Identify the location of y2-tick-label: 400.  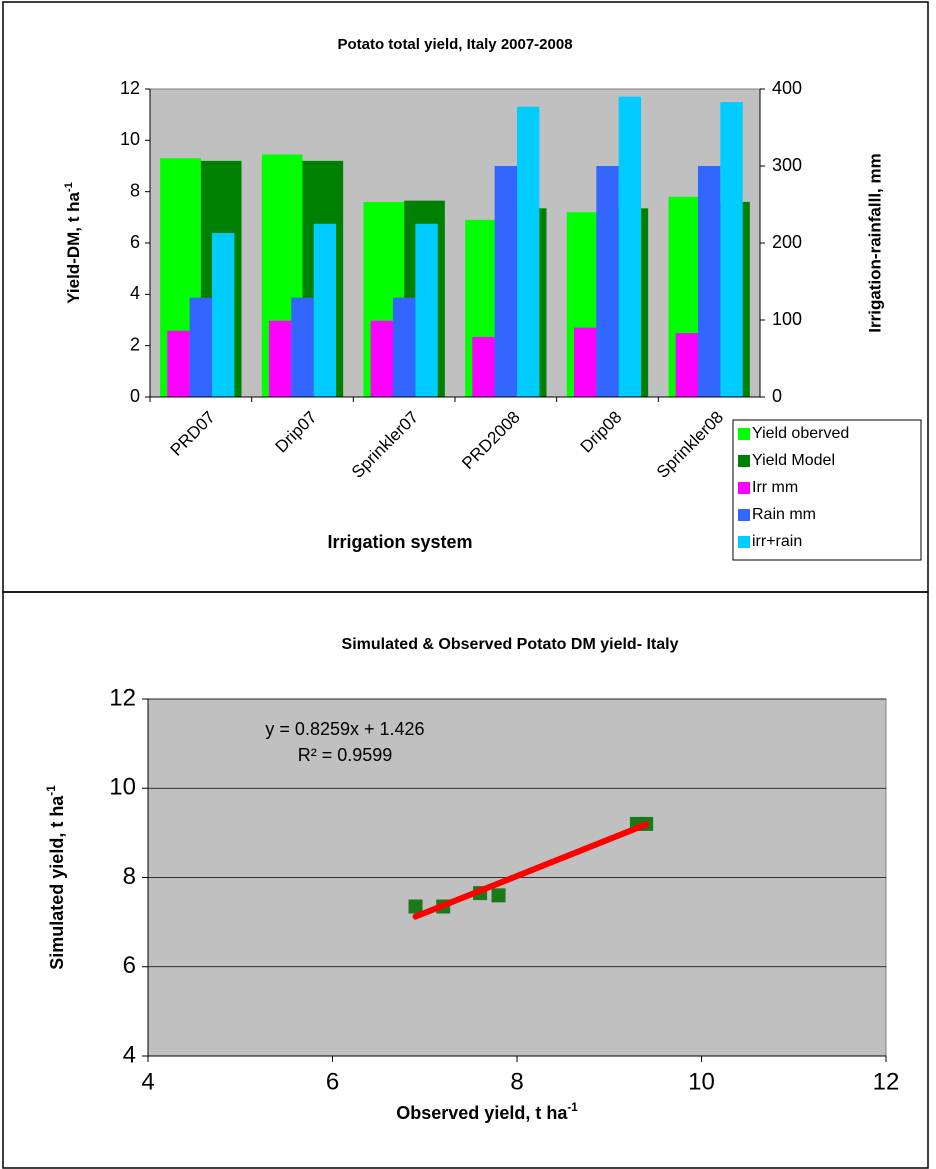
(787, 88).